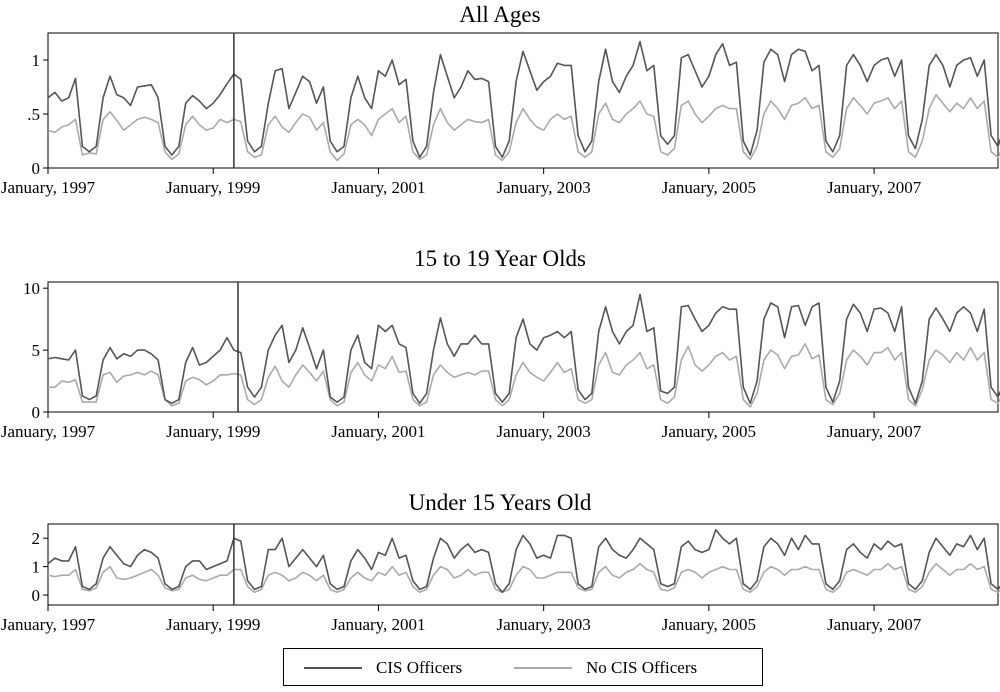  I want to click on legend-item-no-cis: No CIS Officers, so click(605, 668).